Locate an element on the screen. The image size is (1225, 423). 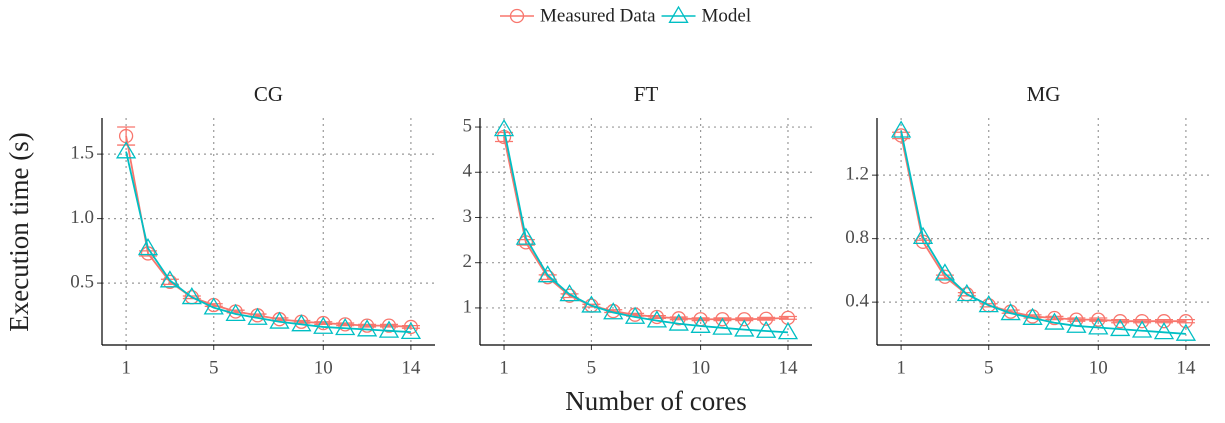
y-tick-label: 1 is located at coordinates (468, 306).